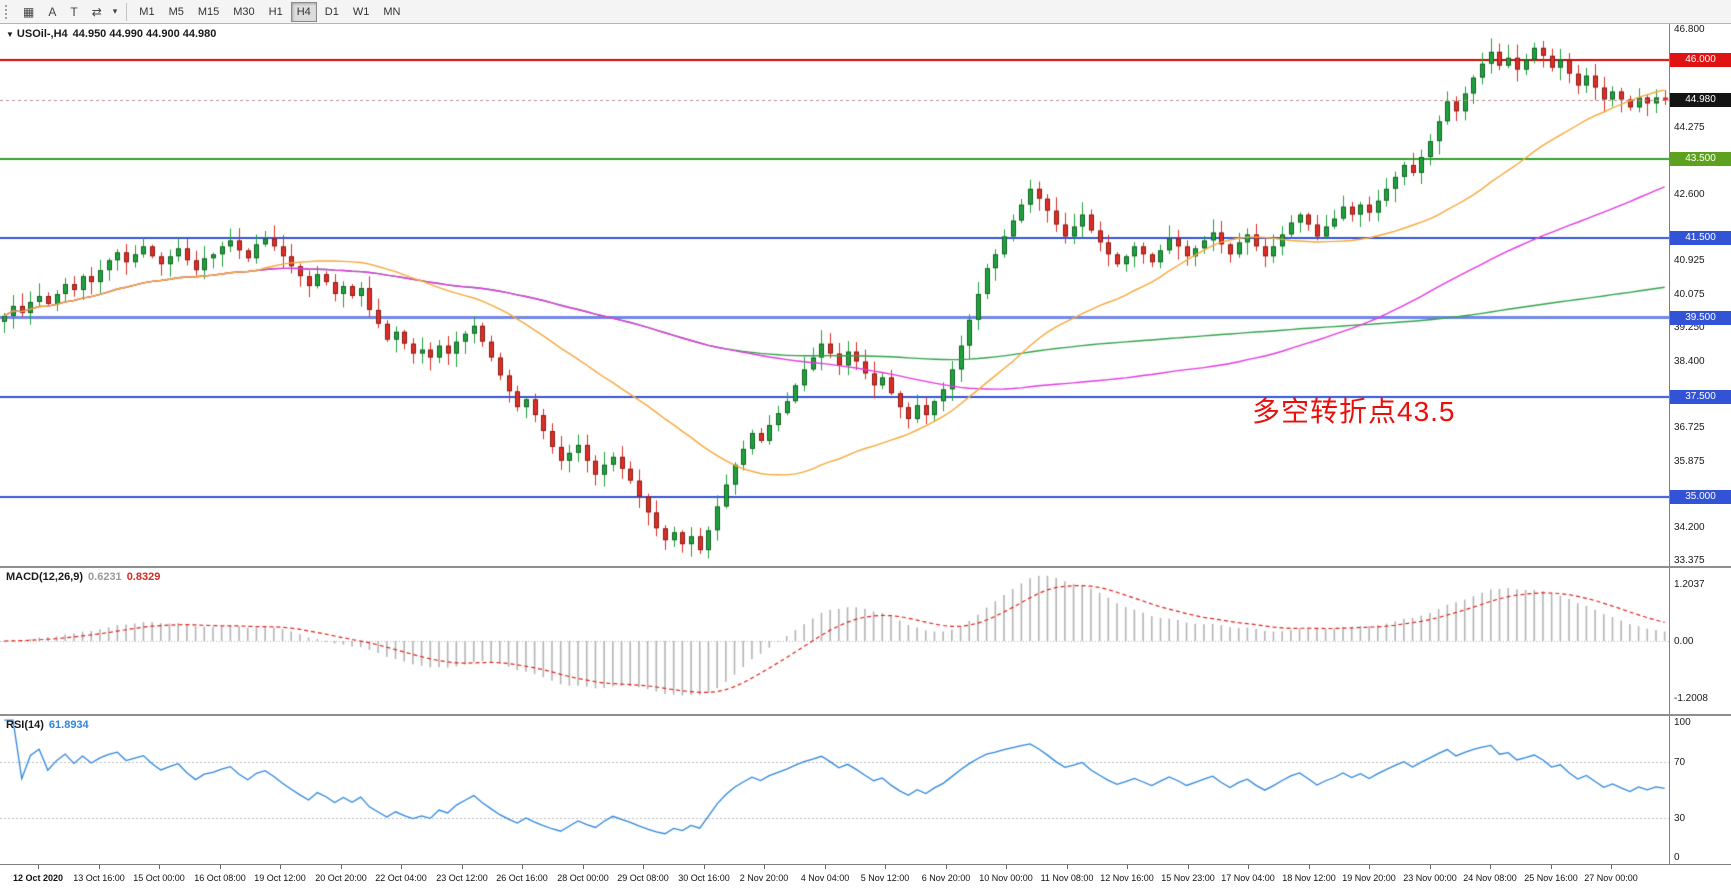 The height and width of the screenshot is (893, 1731). What do you see at coordinates (42, 34) in the screenshot?
I see `symbol-timeframe-label: USOil-,H4` at bounding box center [42, 34].